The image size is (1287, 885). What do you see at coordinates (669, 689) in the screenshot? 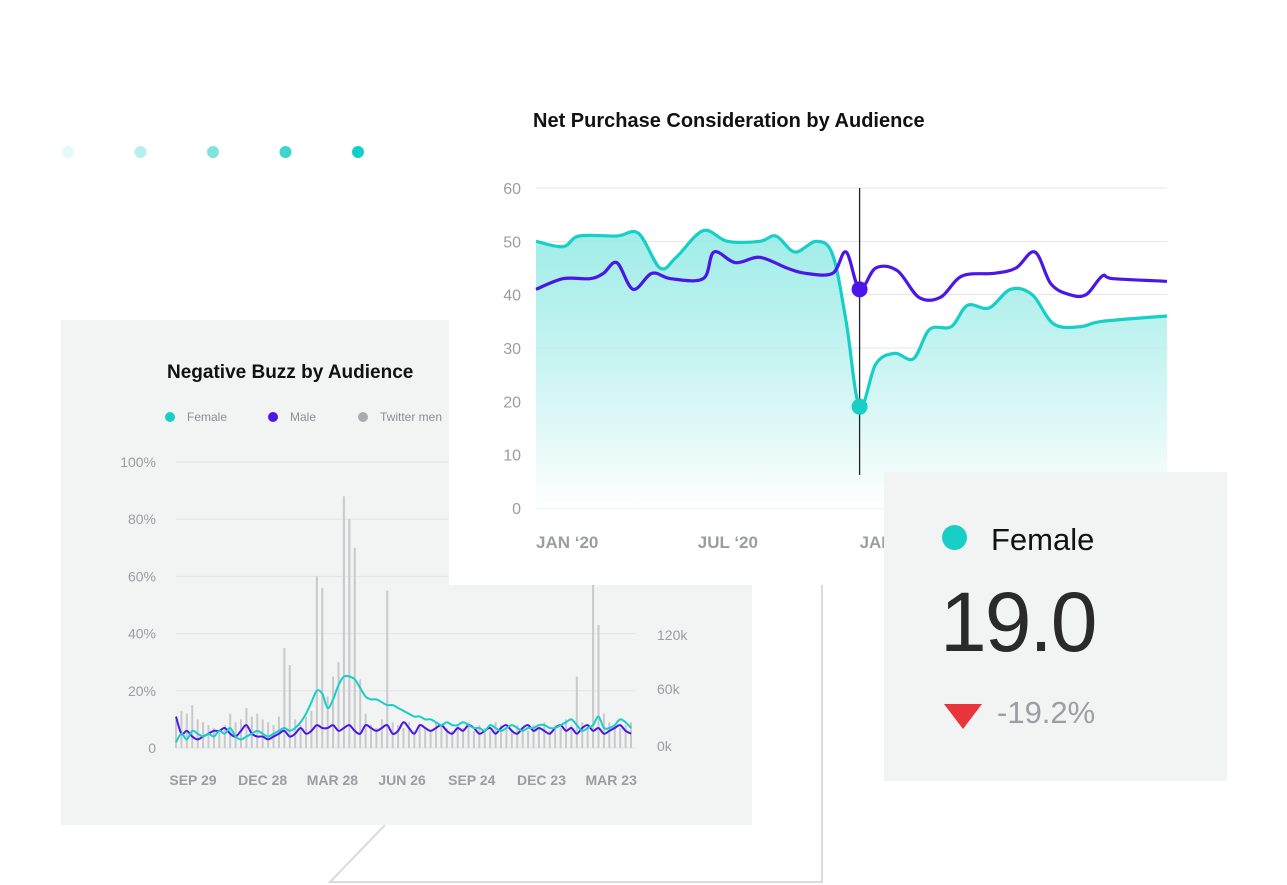
I see `buzz-y2-tick-label: 60k` at bounding box center [669, 689].